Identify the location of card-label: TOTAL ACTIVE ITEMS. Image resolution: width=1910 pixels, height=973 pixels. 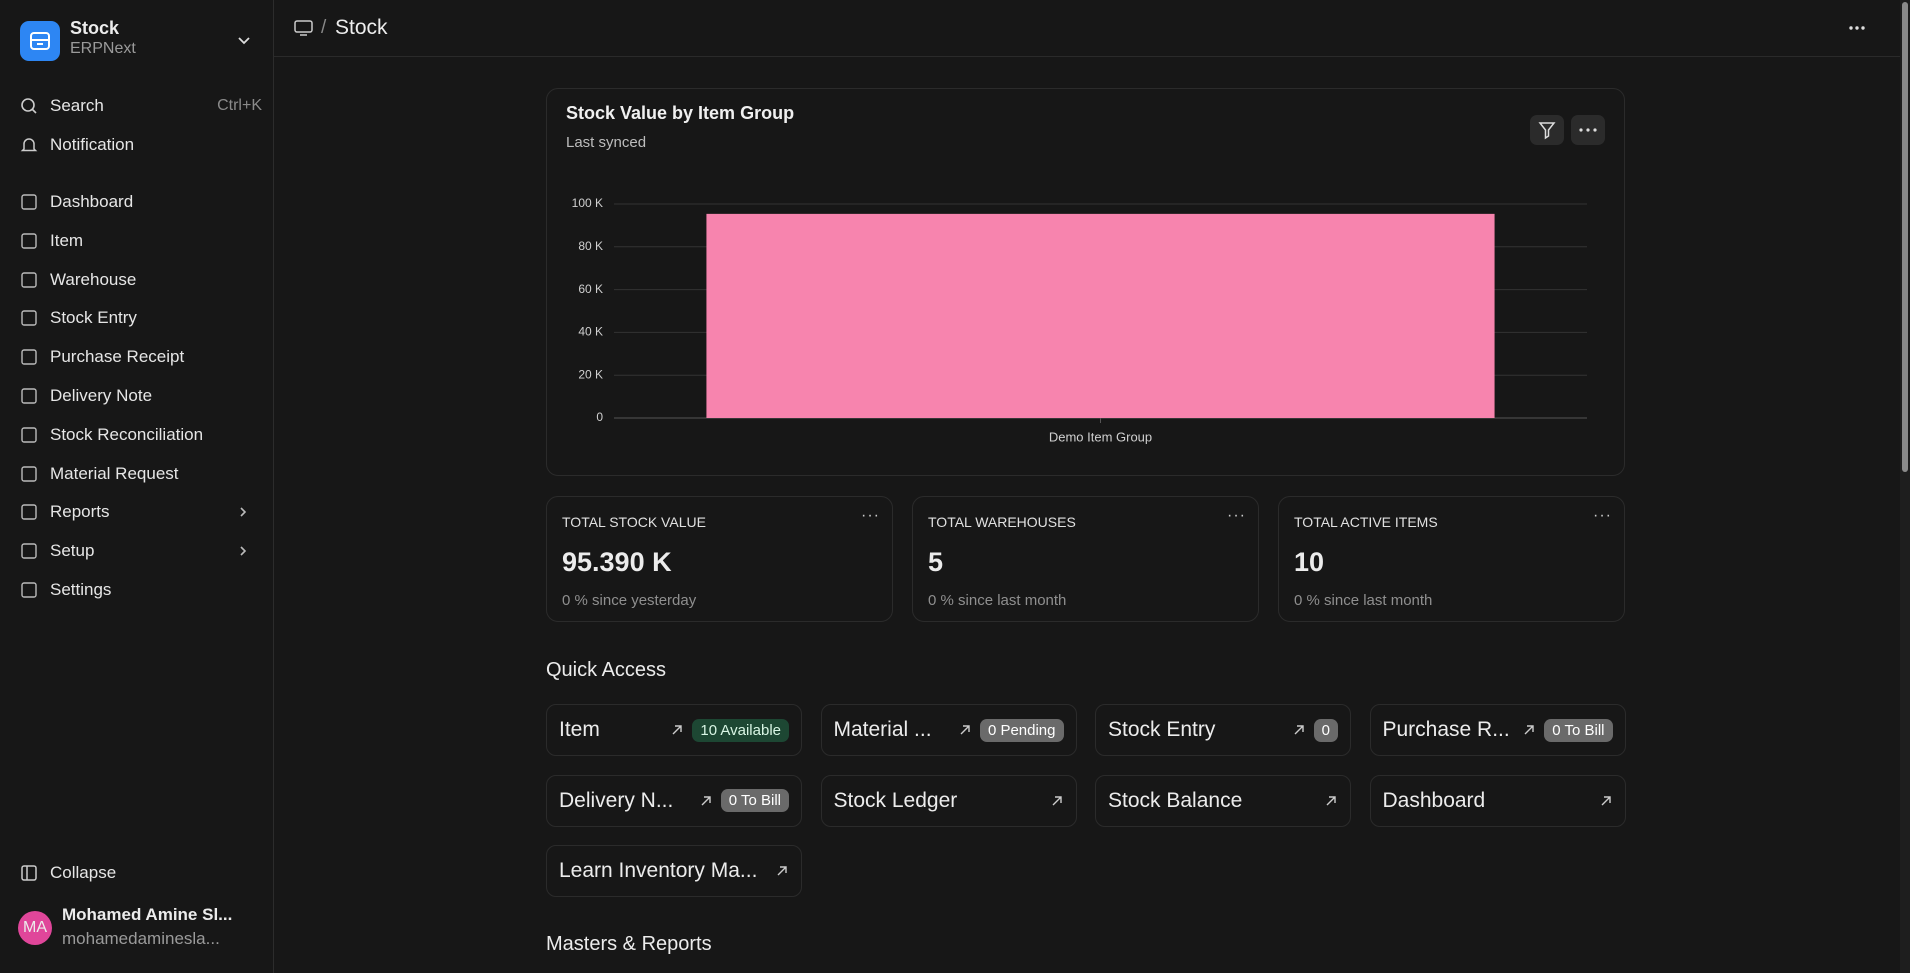
(1366, 522).